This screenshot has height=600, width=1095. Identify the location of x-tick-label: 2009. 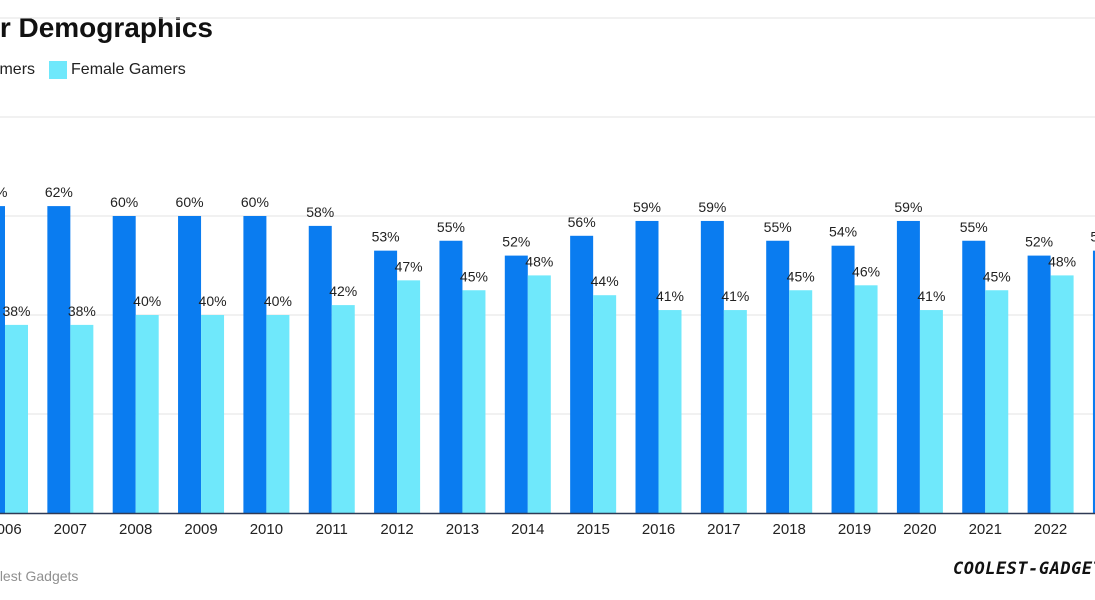
(200, 529).